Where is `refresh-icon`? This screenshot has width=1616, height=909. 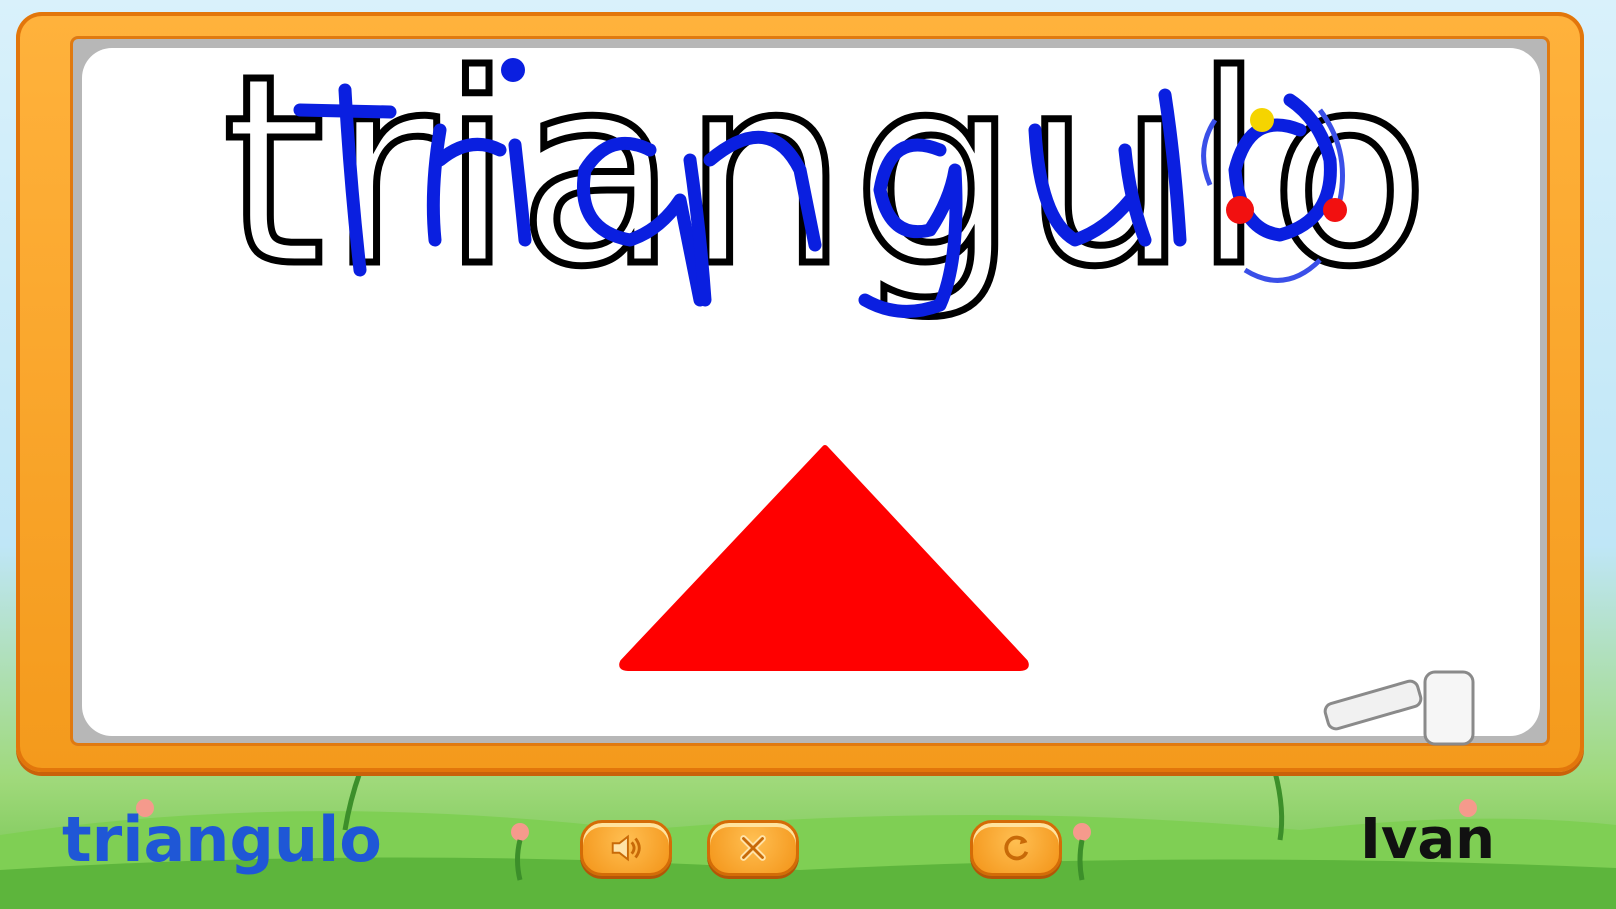
refresh-icon is located at coordinates (1016, 848).